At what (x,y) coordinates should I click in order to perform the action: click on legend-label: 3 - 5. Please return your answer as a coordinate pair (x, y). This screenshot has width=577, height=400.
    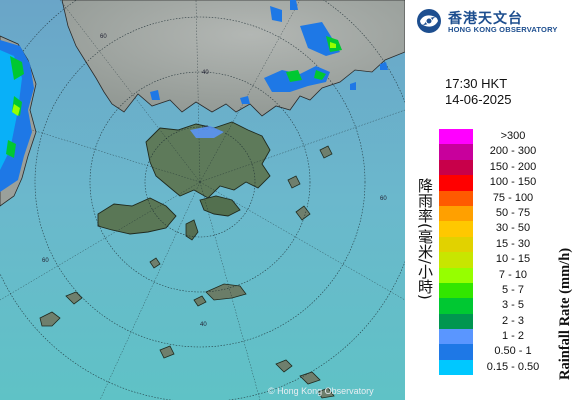
    Looking at the image, I should click on (512, 305).